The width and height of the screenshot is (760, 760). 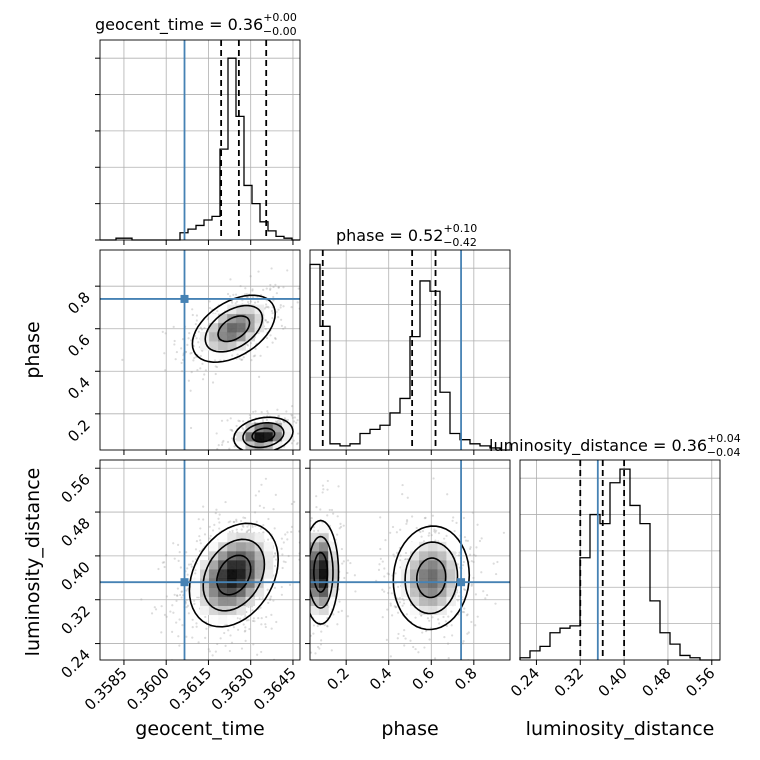 I want to click on y-tick-label-luminosity_distance: 0.40, so click(x=75, y=576).